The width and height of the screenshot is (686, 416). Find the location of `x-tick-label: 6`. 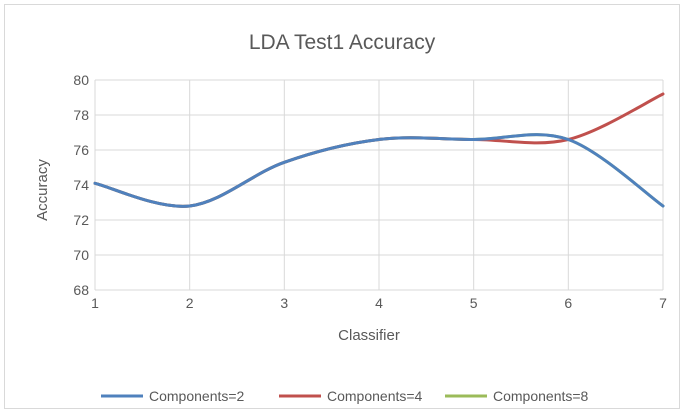

x-tick-label: 6 is located at coordinates (568, 303).